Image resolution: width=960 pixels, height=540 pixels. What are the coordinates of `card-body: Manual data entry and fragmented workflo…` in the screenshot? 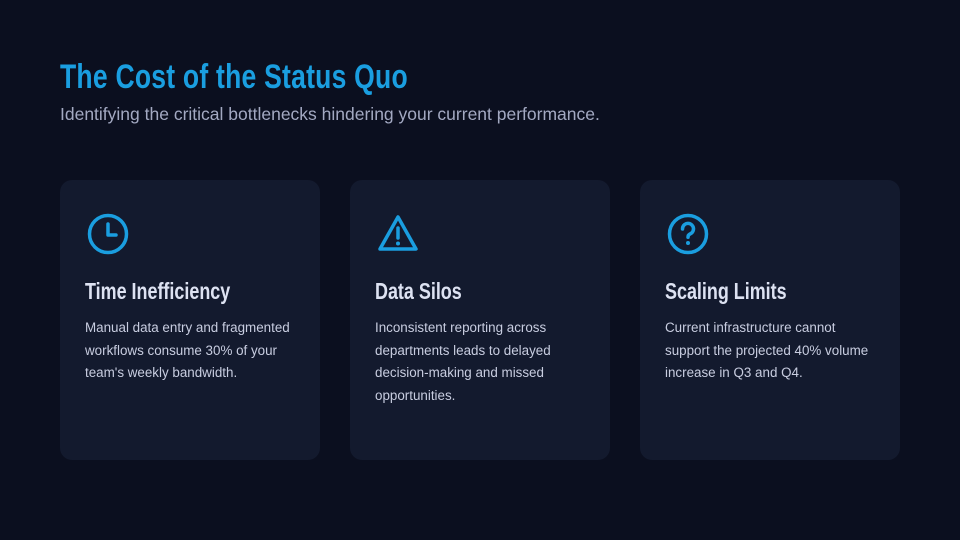 It's located at (187, 350).